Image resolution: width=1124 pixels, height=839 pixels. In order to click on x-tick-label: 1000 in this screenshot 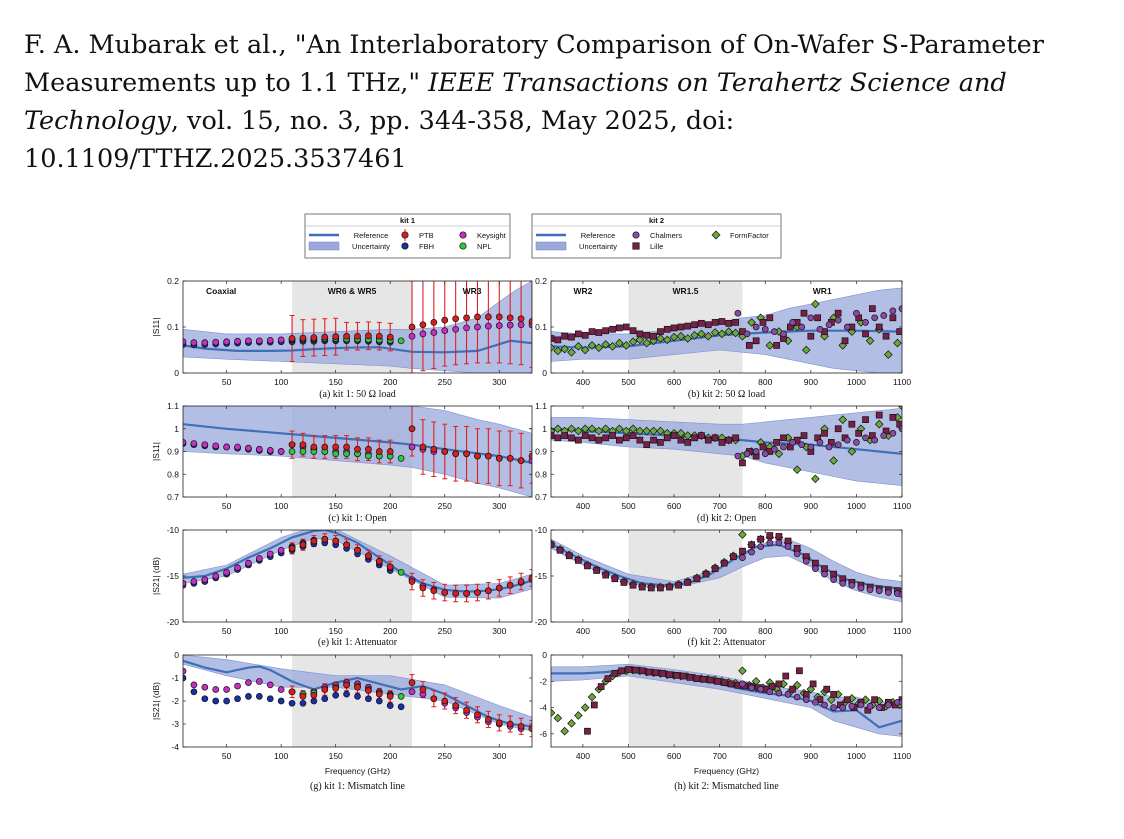, I will do `click(856, 382)`.